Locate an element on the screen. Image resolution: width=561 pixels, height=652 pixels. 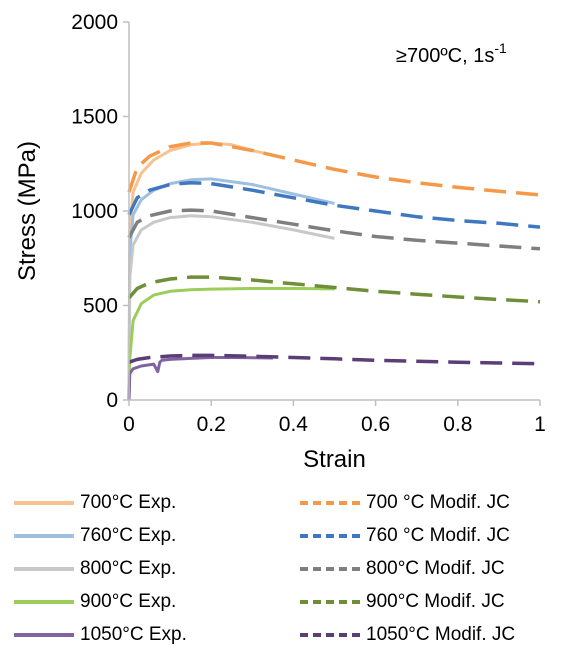
legend-item: 800°C Modif. JC is located at coordinates (402, 569).